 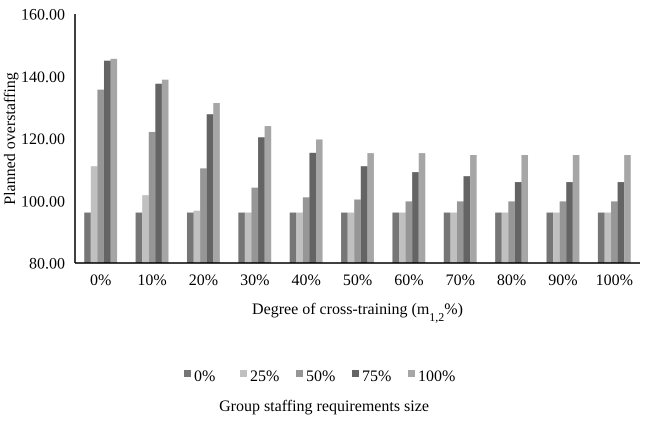 What do you see at coordinates (47, 264) in the screenshot?
I see `y-tick-label: 80.00` at bounding box center [47, 264].